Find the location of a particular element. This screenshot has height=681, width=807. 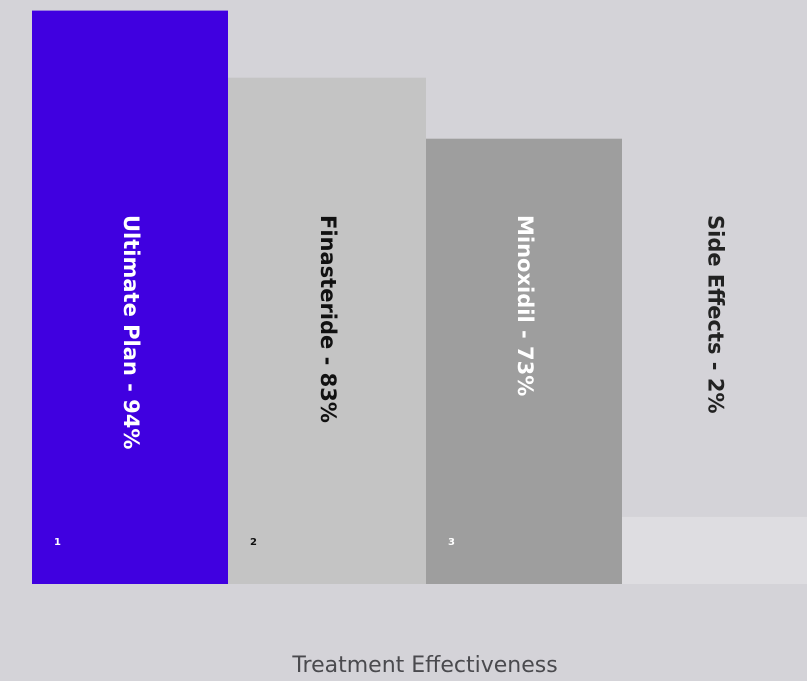

bar-index-1: 1 is located at coordinates (57, 542).